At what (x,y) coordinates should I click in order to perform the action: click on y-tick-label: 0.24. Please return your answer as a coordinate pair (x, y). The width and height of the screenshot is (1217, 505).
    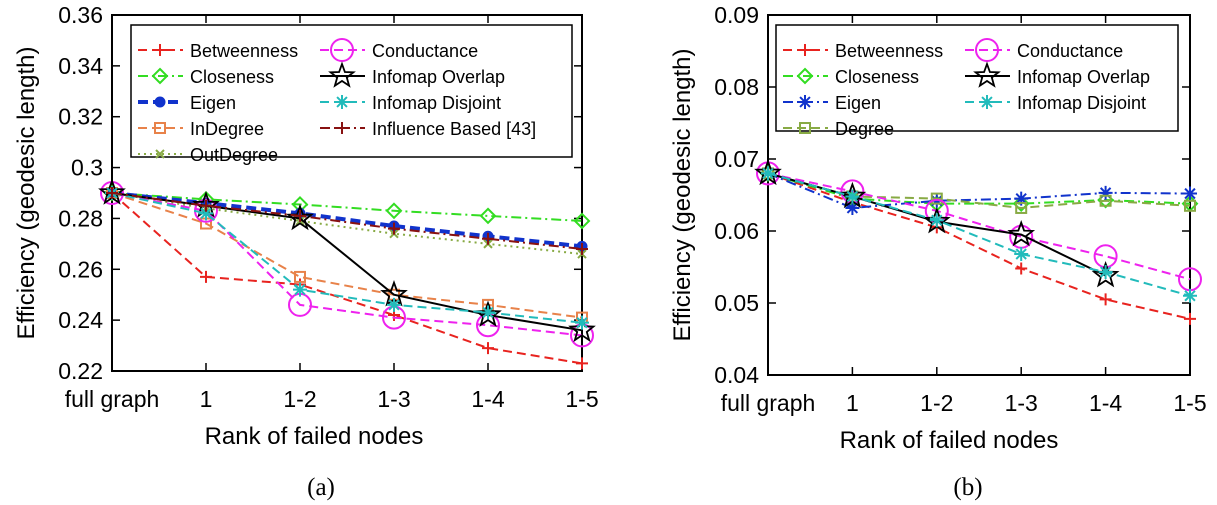
    Looking at the image, I should click on (80, 320).